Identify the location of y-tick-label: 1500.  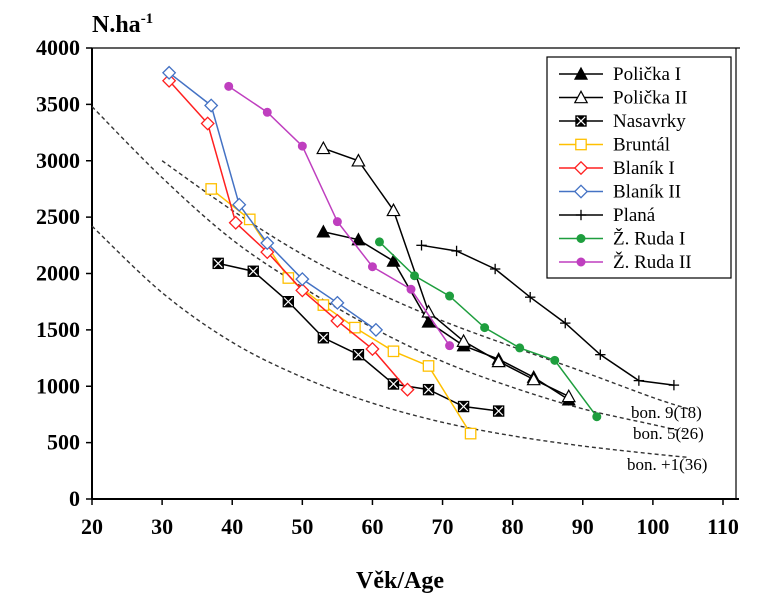
(58, 329).